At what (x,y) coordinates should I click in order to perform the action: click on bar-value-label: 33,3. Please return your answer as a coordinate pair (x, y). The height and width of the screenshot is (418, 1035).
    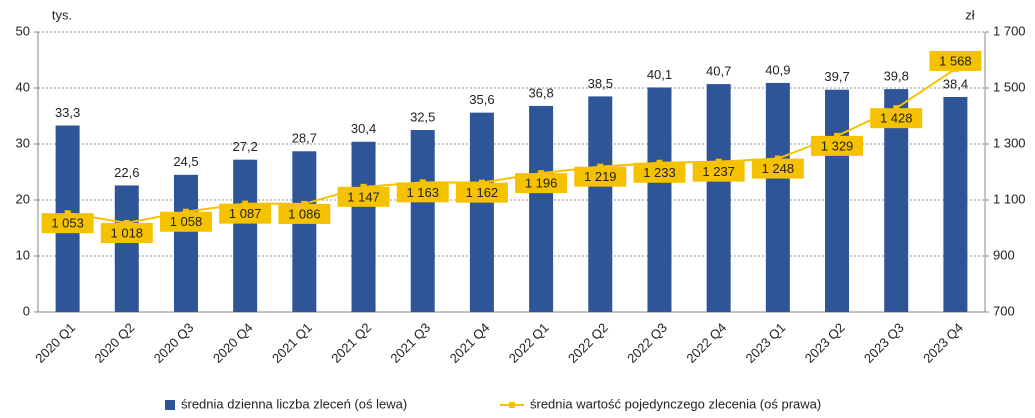
    Looking at the image, I should click on (67, 112).